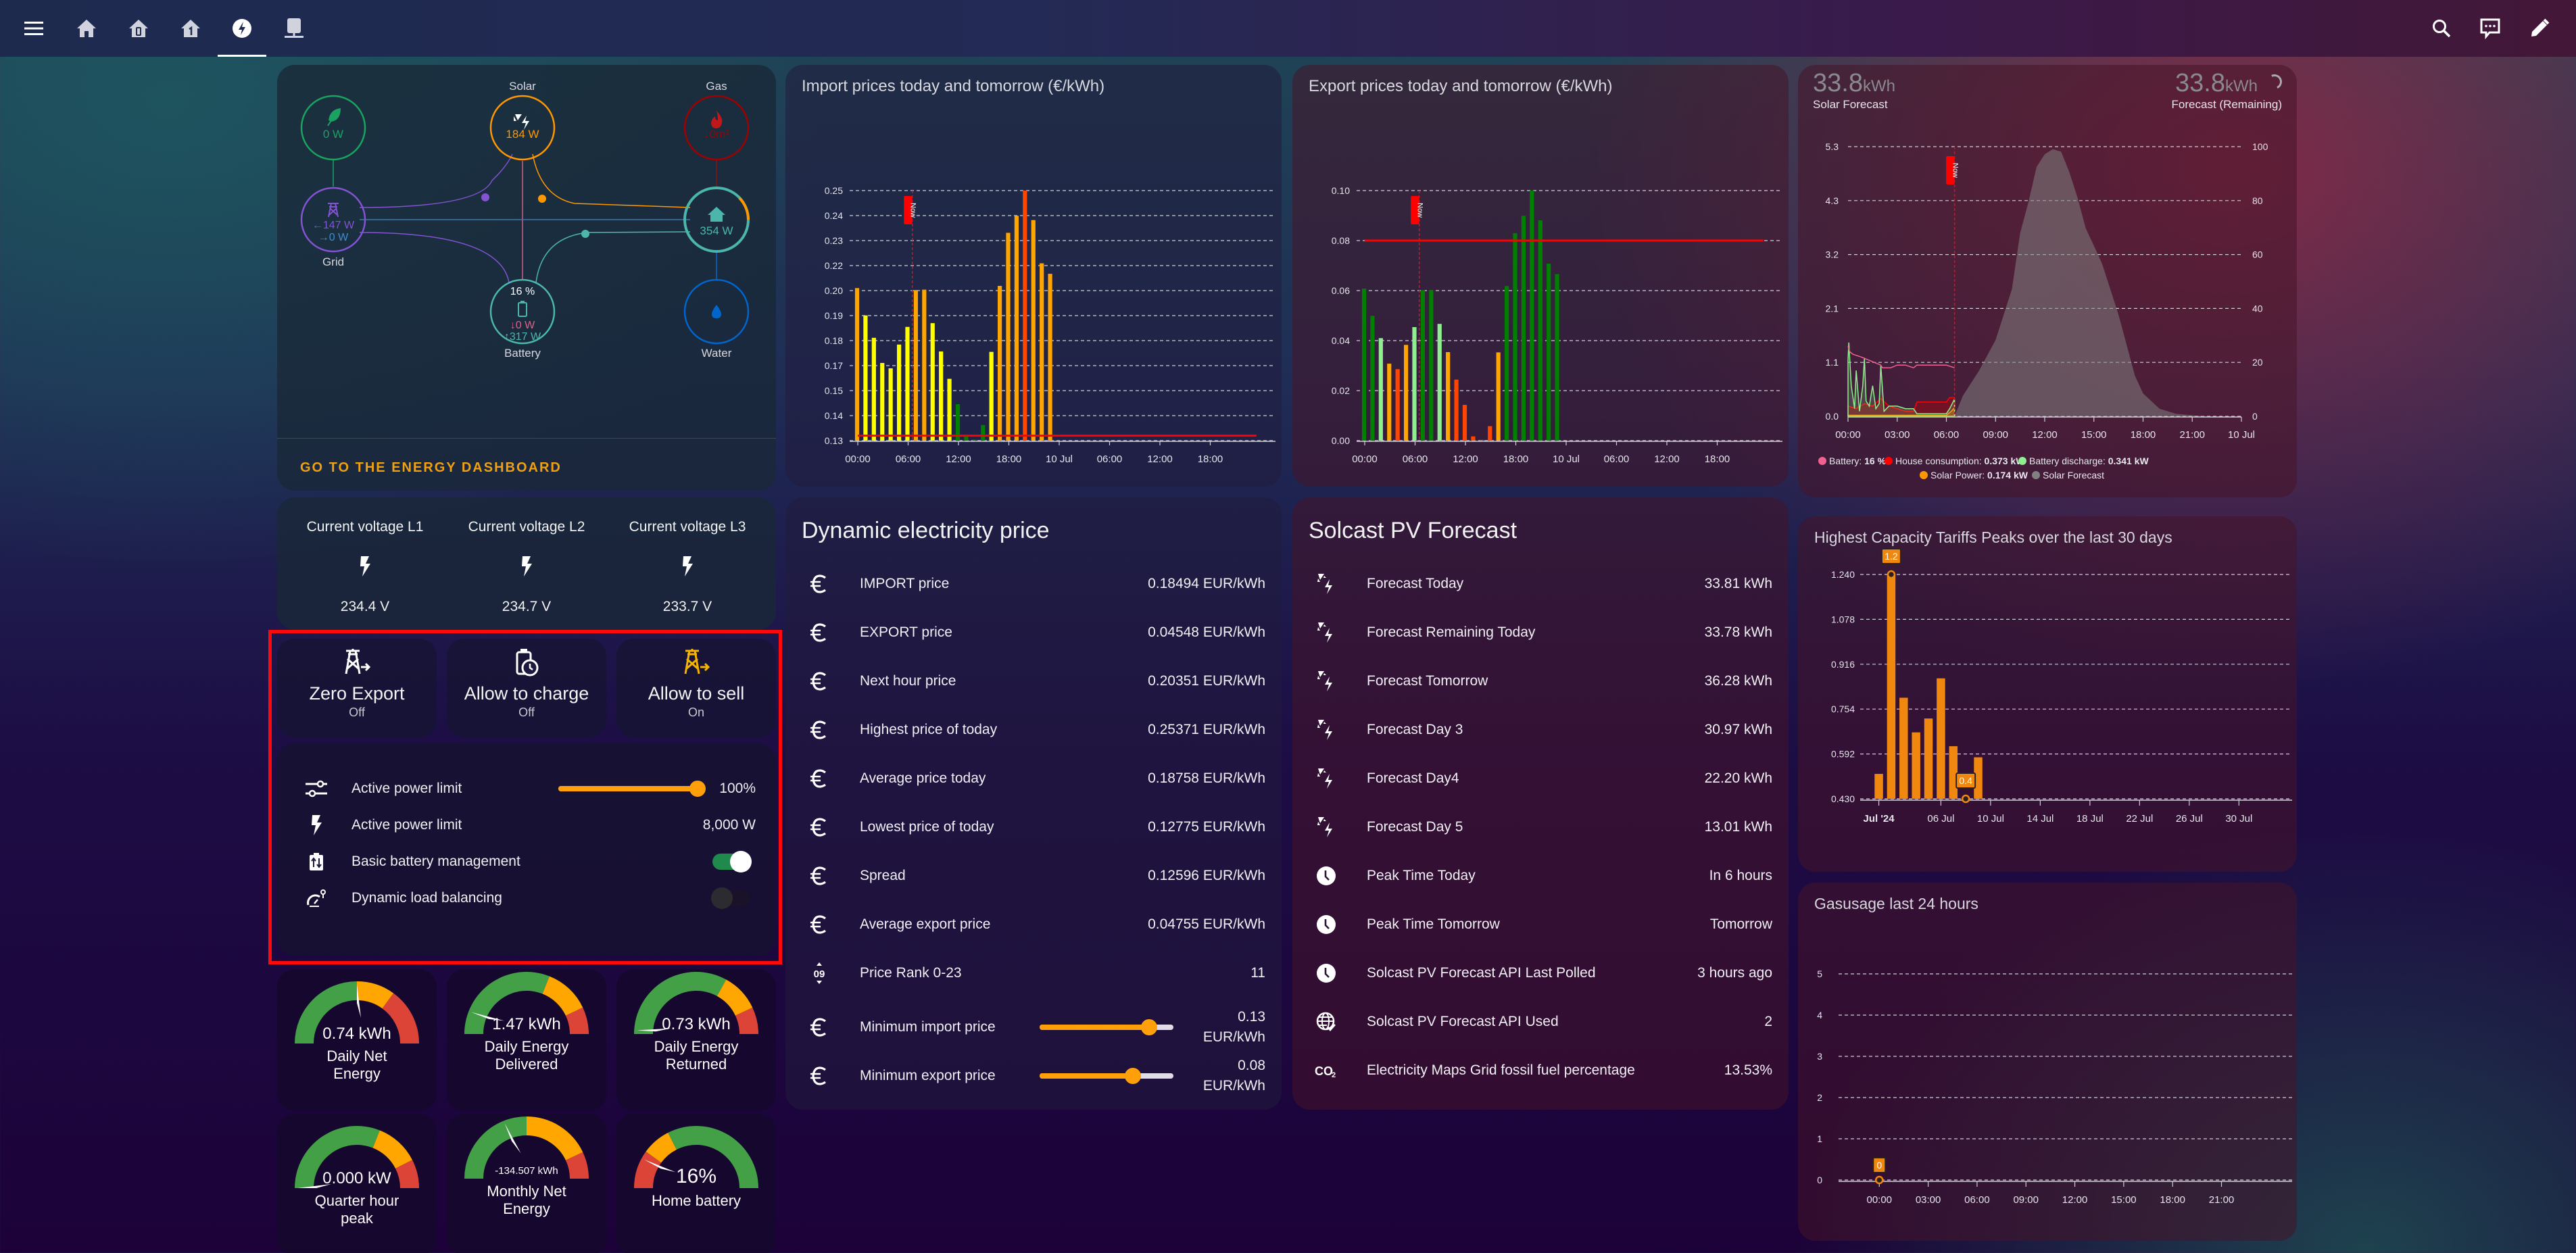 The height and width of the screenshot is (1253, 2576). What do you see at coordinates (190, 28) in the screenshot?
I see `home-floor-1-icon` at bounding box center [190, 28].